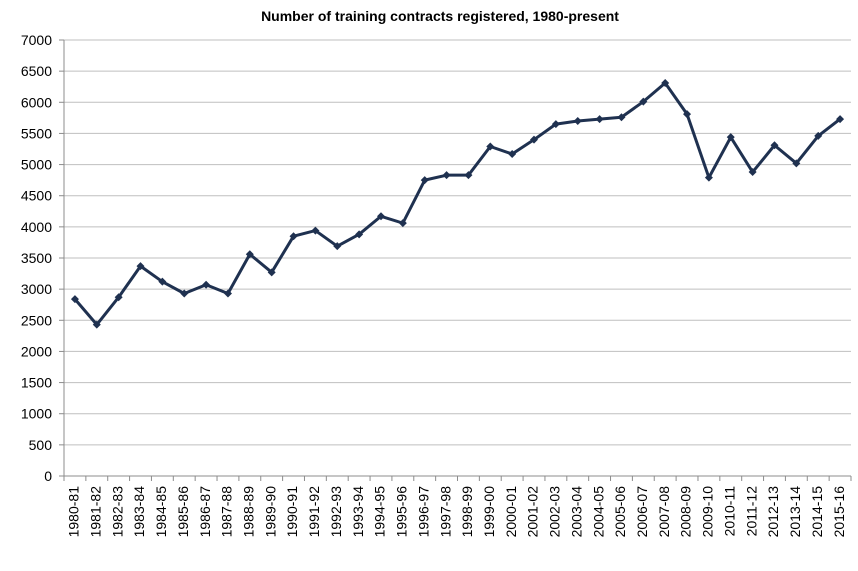 The image size is (858, 571). I want to click on x-tick-label: 1998-99, so click(467, 512).